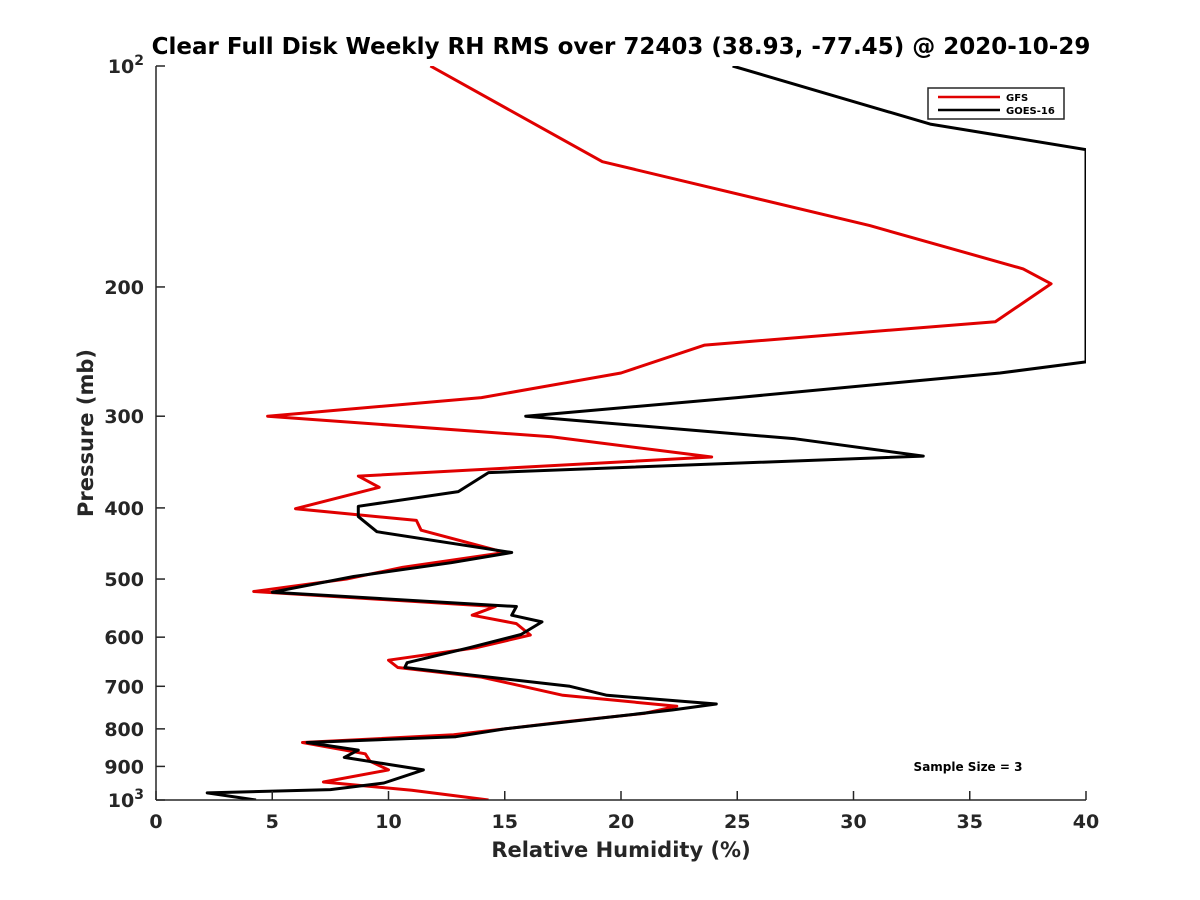 Image resolution: width=1200 pixels, height=900 pixels. What do you see at coordinates (86, 433) in the screenshot?
I see `y-axis-label: Pressure (mb)` at bounding box center [86, 433].